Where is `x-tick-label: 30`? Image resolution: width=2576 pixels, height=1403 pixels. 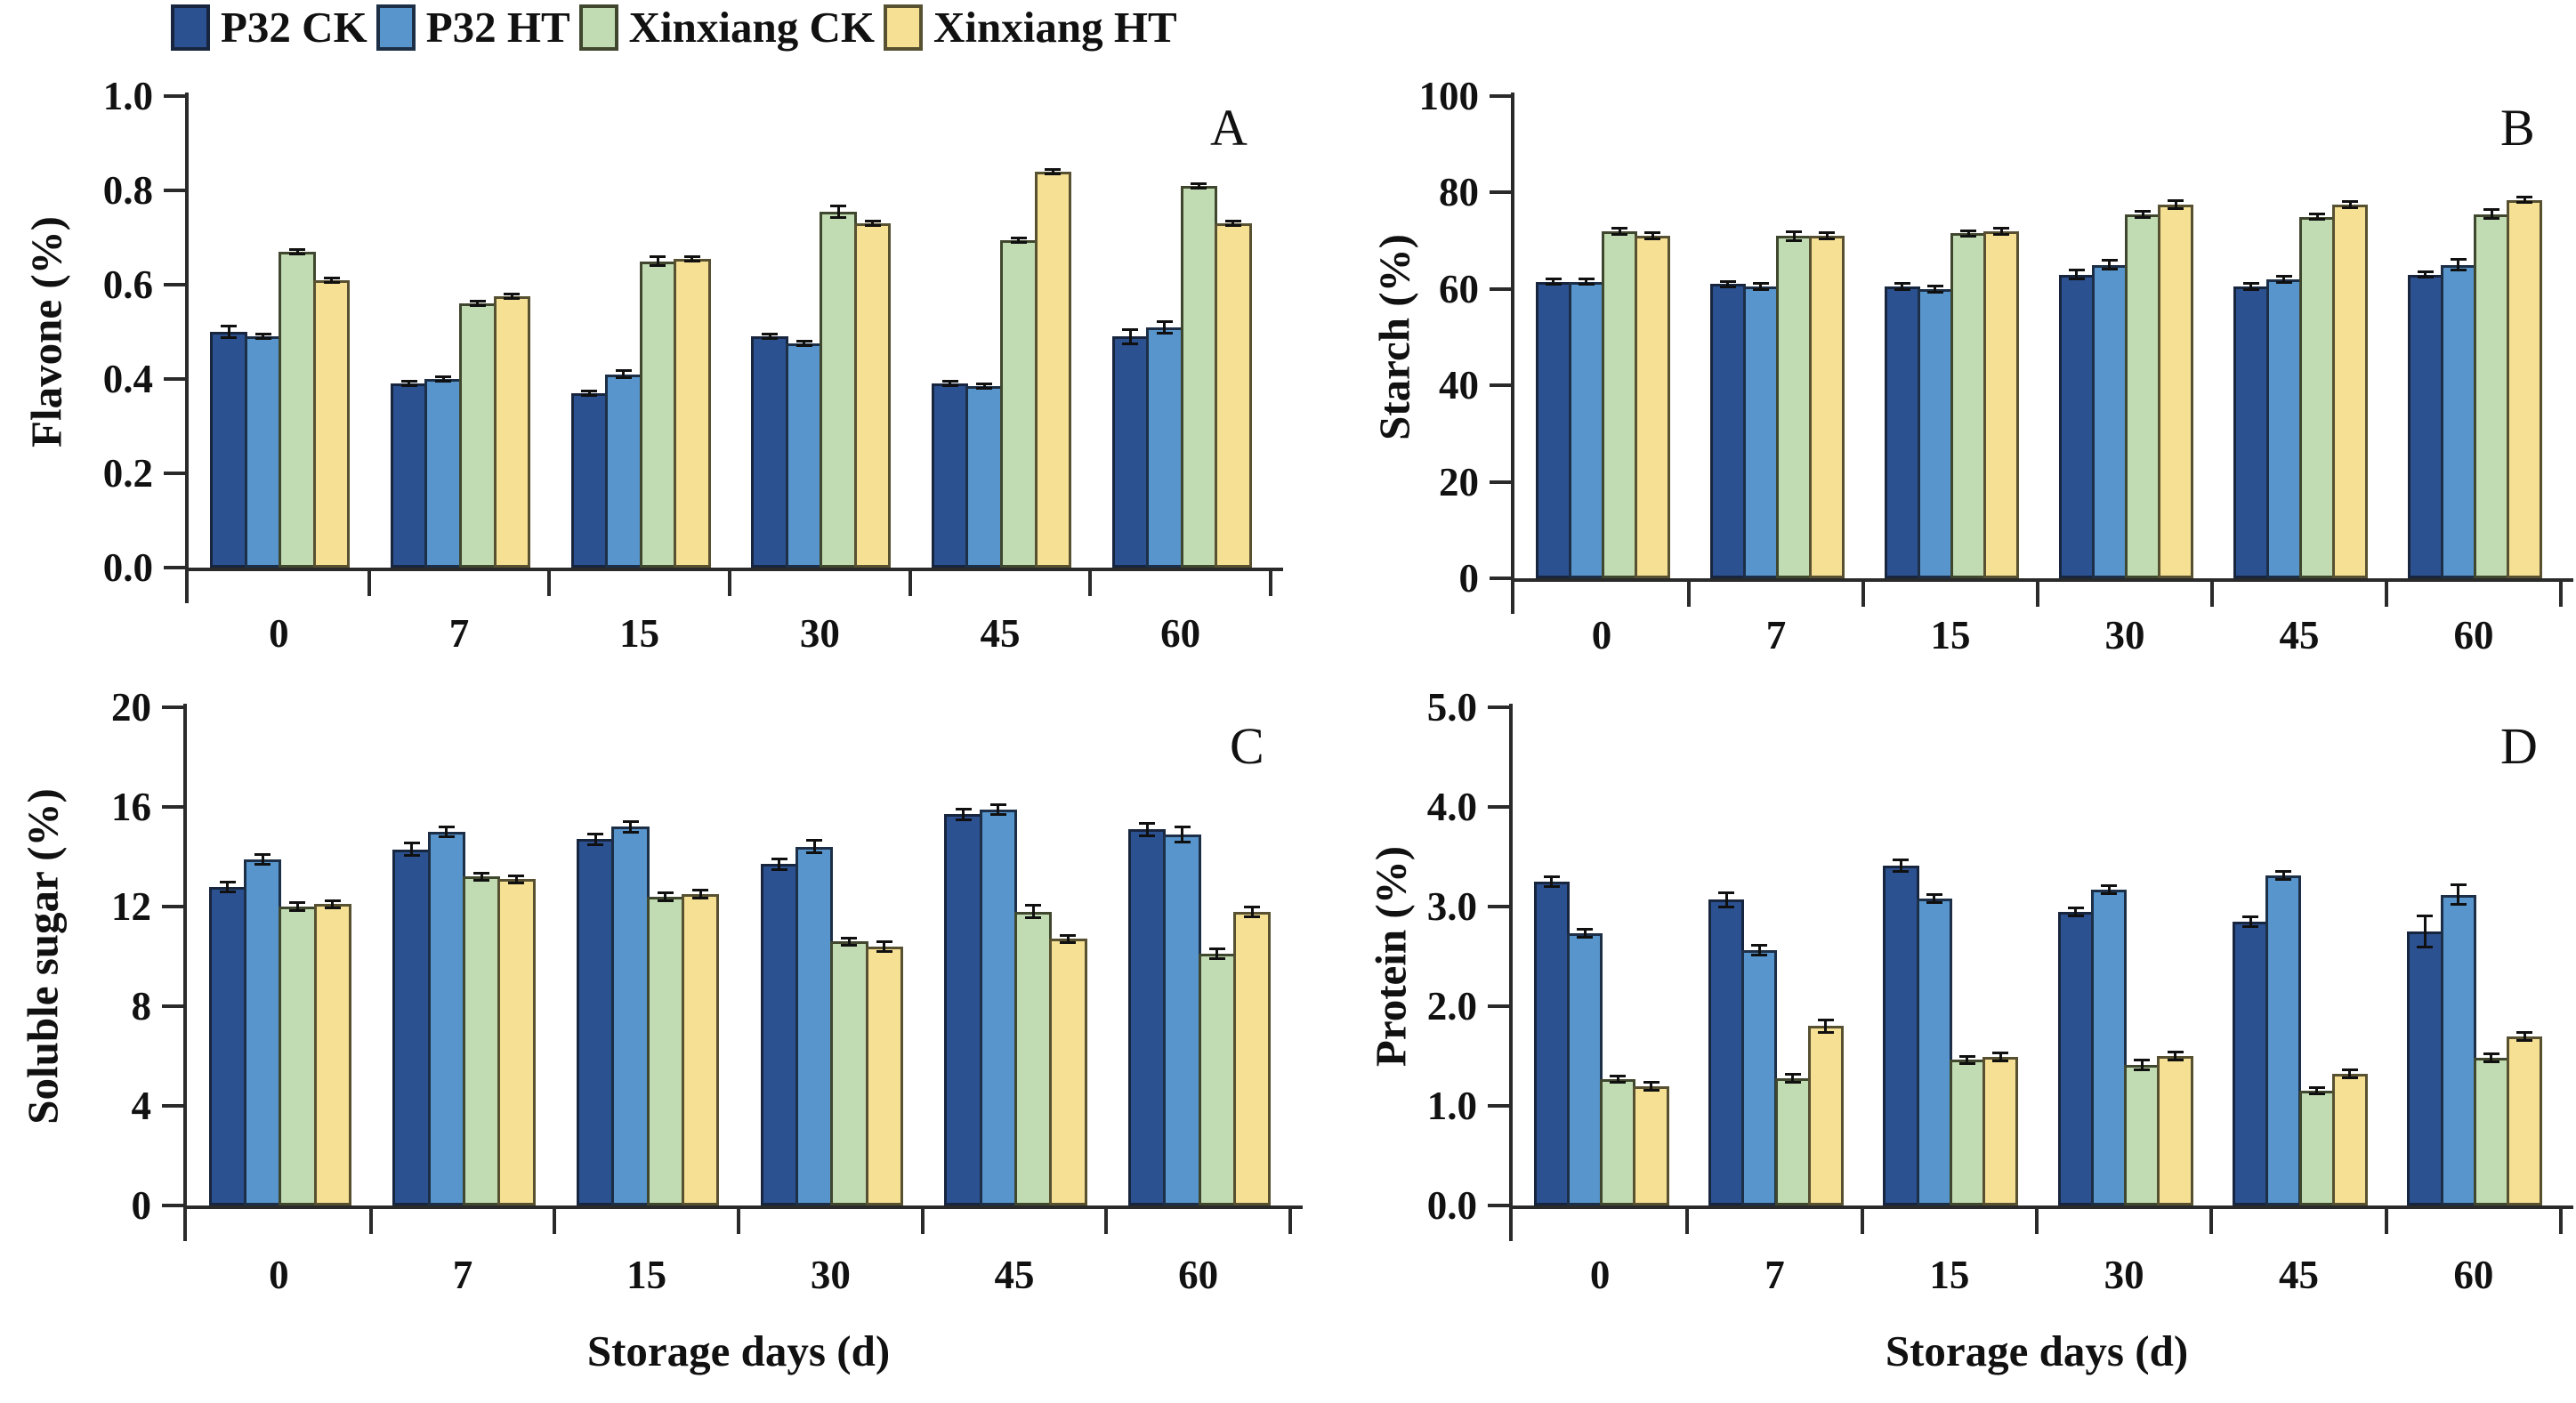 x-tick-label: 30 is located at coordinates (2124, 635).